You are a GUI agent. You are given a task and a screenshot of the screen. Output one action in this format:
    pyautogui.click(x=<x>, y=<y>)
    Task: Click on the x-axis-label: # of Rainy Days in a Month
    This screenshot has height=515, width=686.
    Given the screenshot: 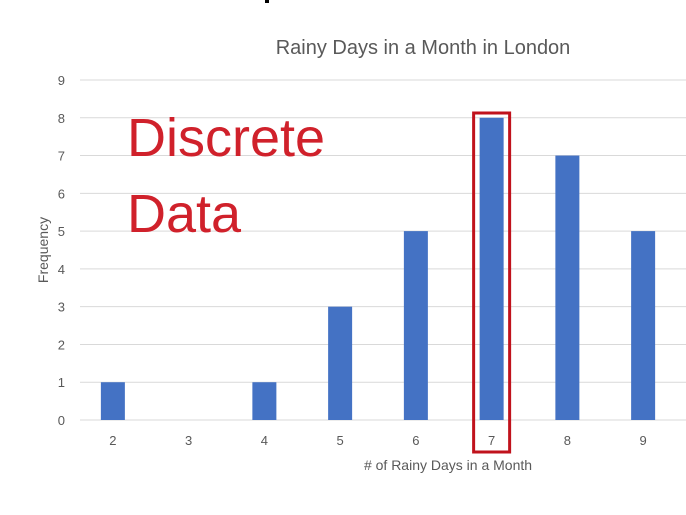 What is the action you would take?
    pyautogui.click(x=448, y=465)
    